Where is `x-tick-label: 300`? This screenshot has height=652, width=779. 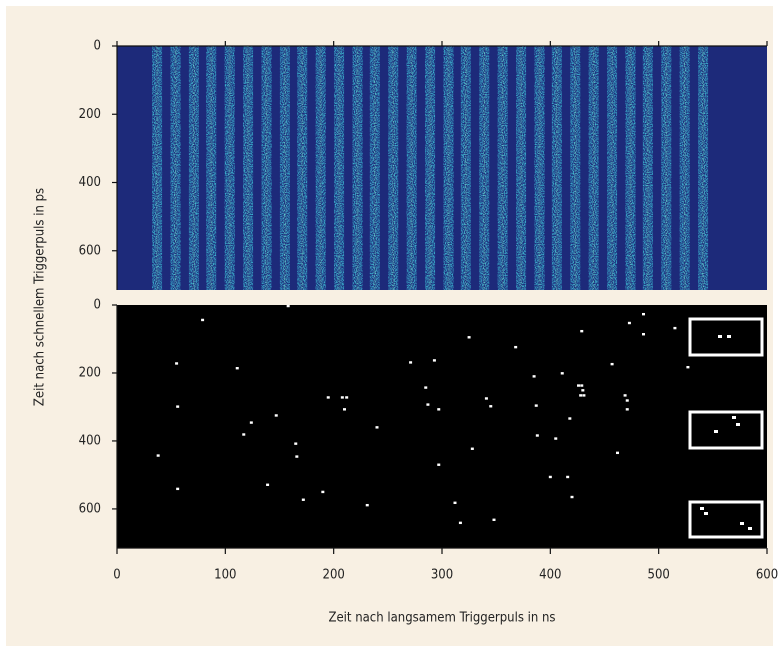
x-tick-label: 300 is located at coordinates (442, 575).